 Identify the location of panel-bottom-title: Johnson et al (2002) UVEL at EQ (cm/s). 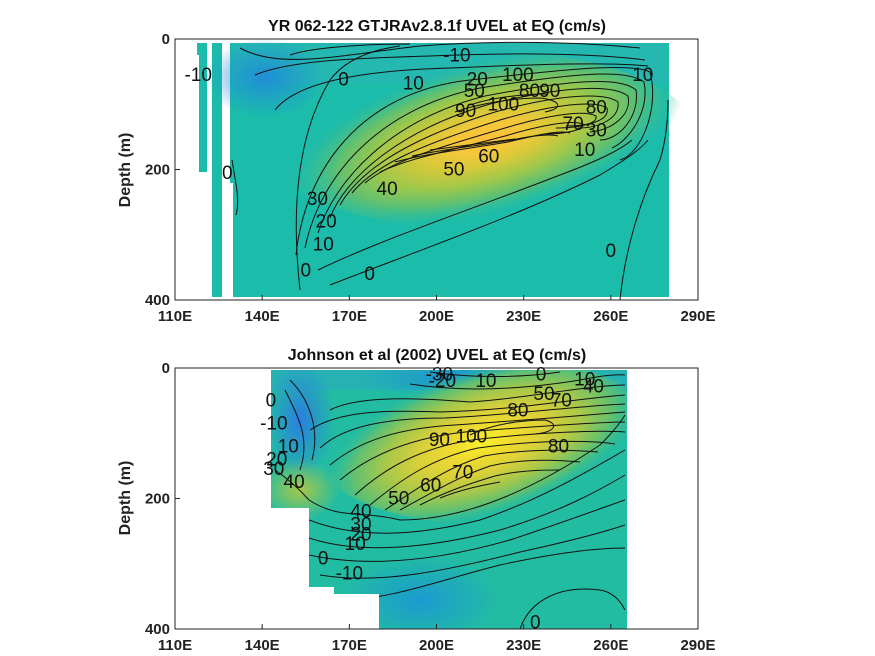
(437, 355).